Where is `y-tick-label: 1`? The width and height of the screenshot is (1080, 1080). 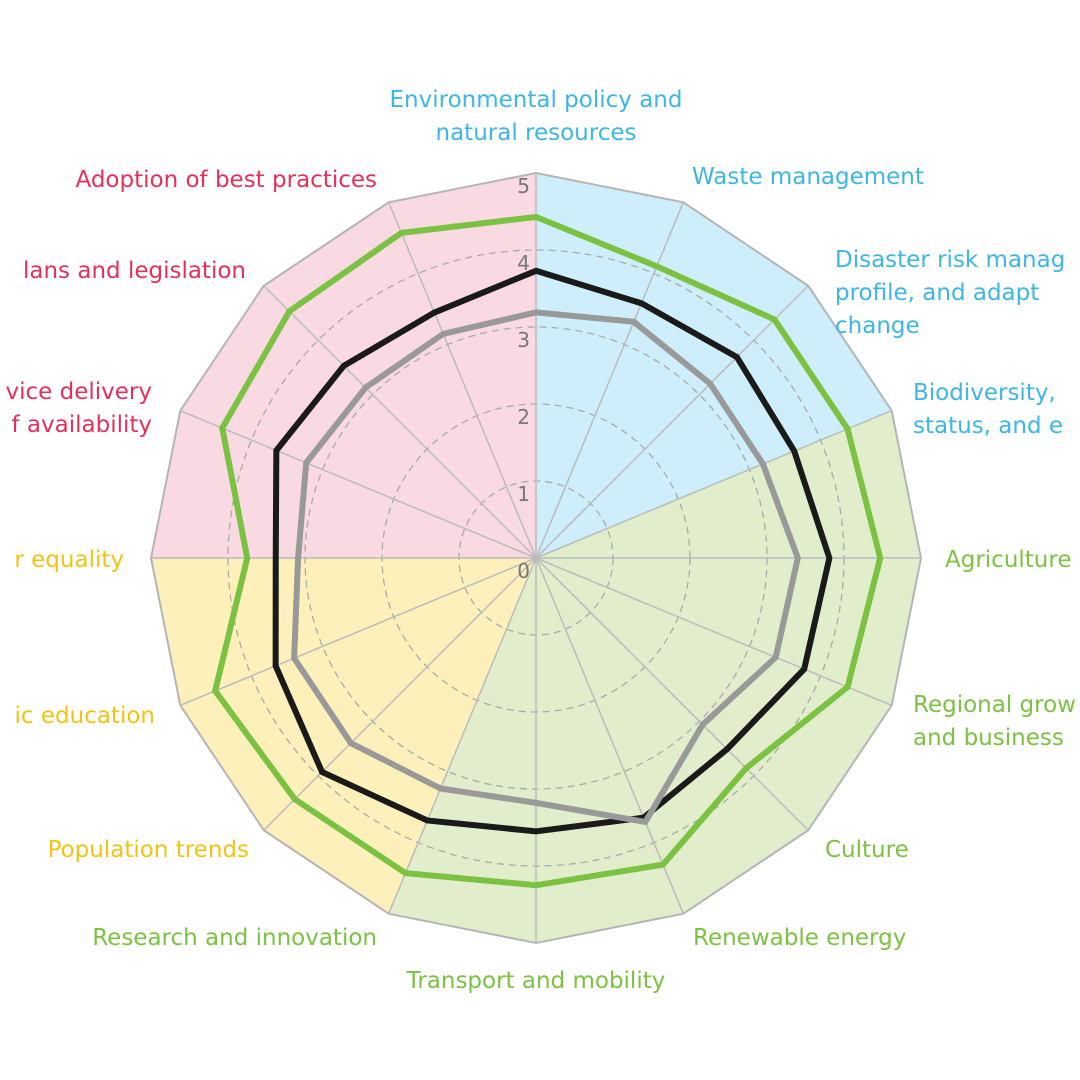 y-tick-label: 1 is located at coordinates (523, 494).